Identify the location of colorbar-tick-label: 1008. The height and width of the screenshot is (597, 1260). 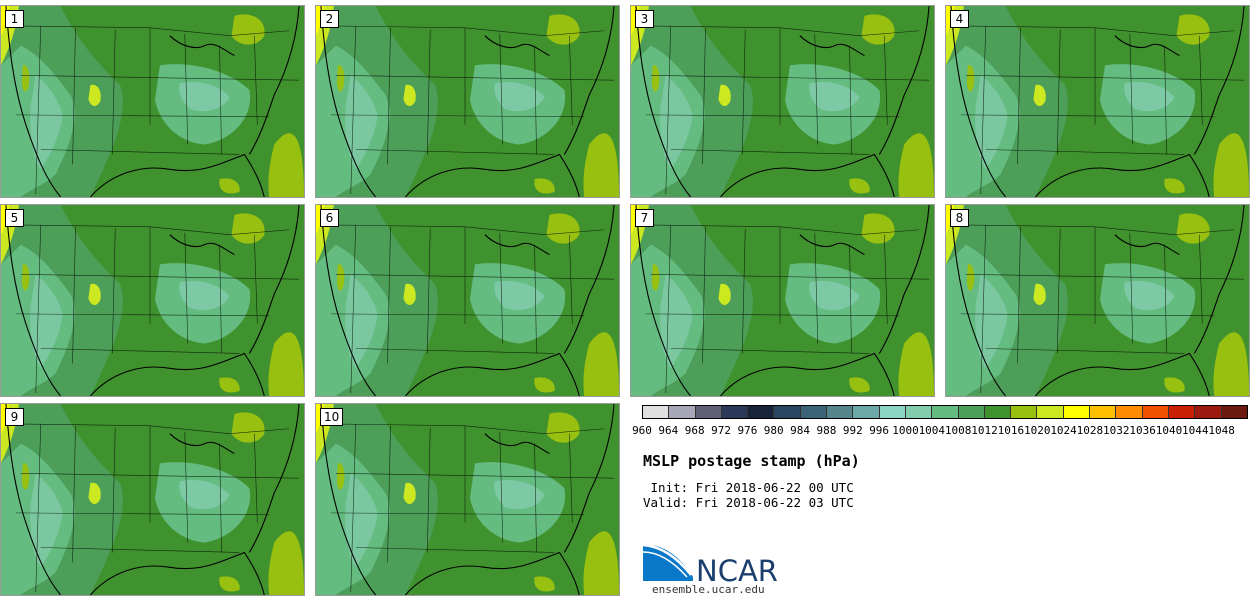
(958, 430).